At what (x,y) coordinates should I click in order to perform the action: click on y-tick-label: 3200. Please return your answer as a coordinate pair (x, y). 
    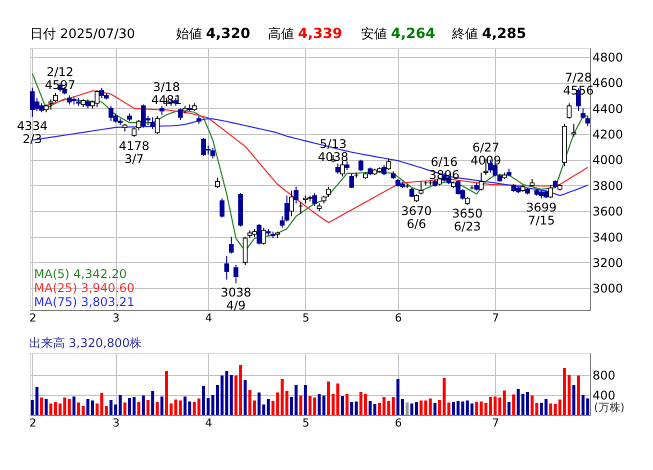
    Looking at the image, I should click on (608, 263).